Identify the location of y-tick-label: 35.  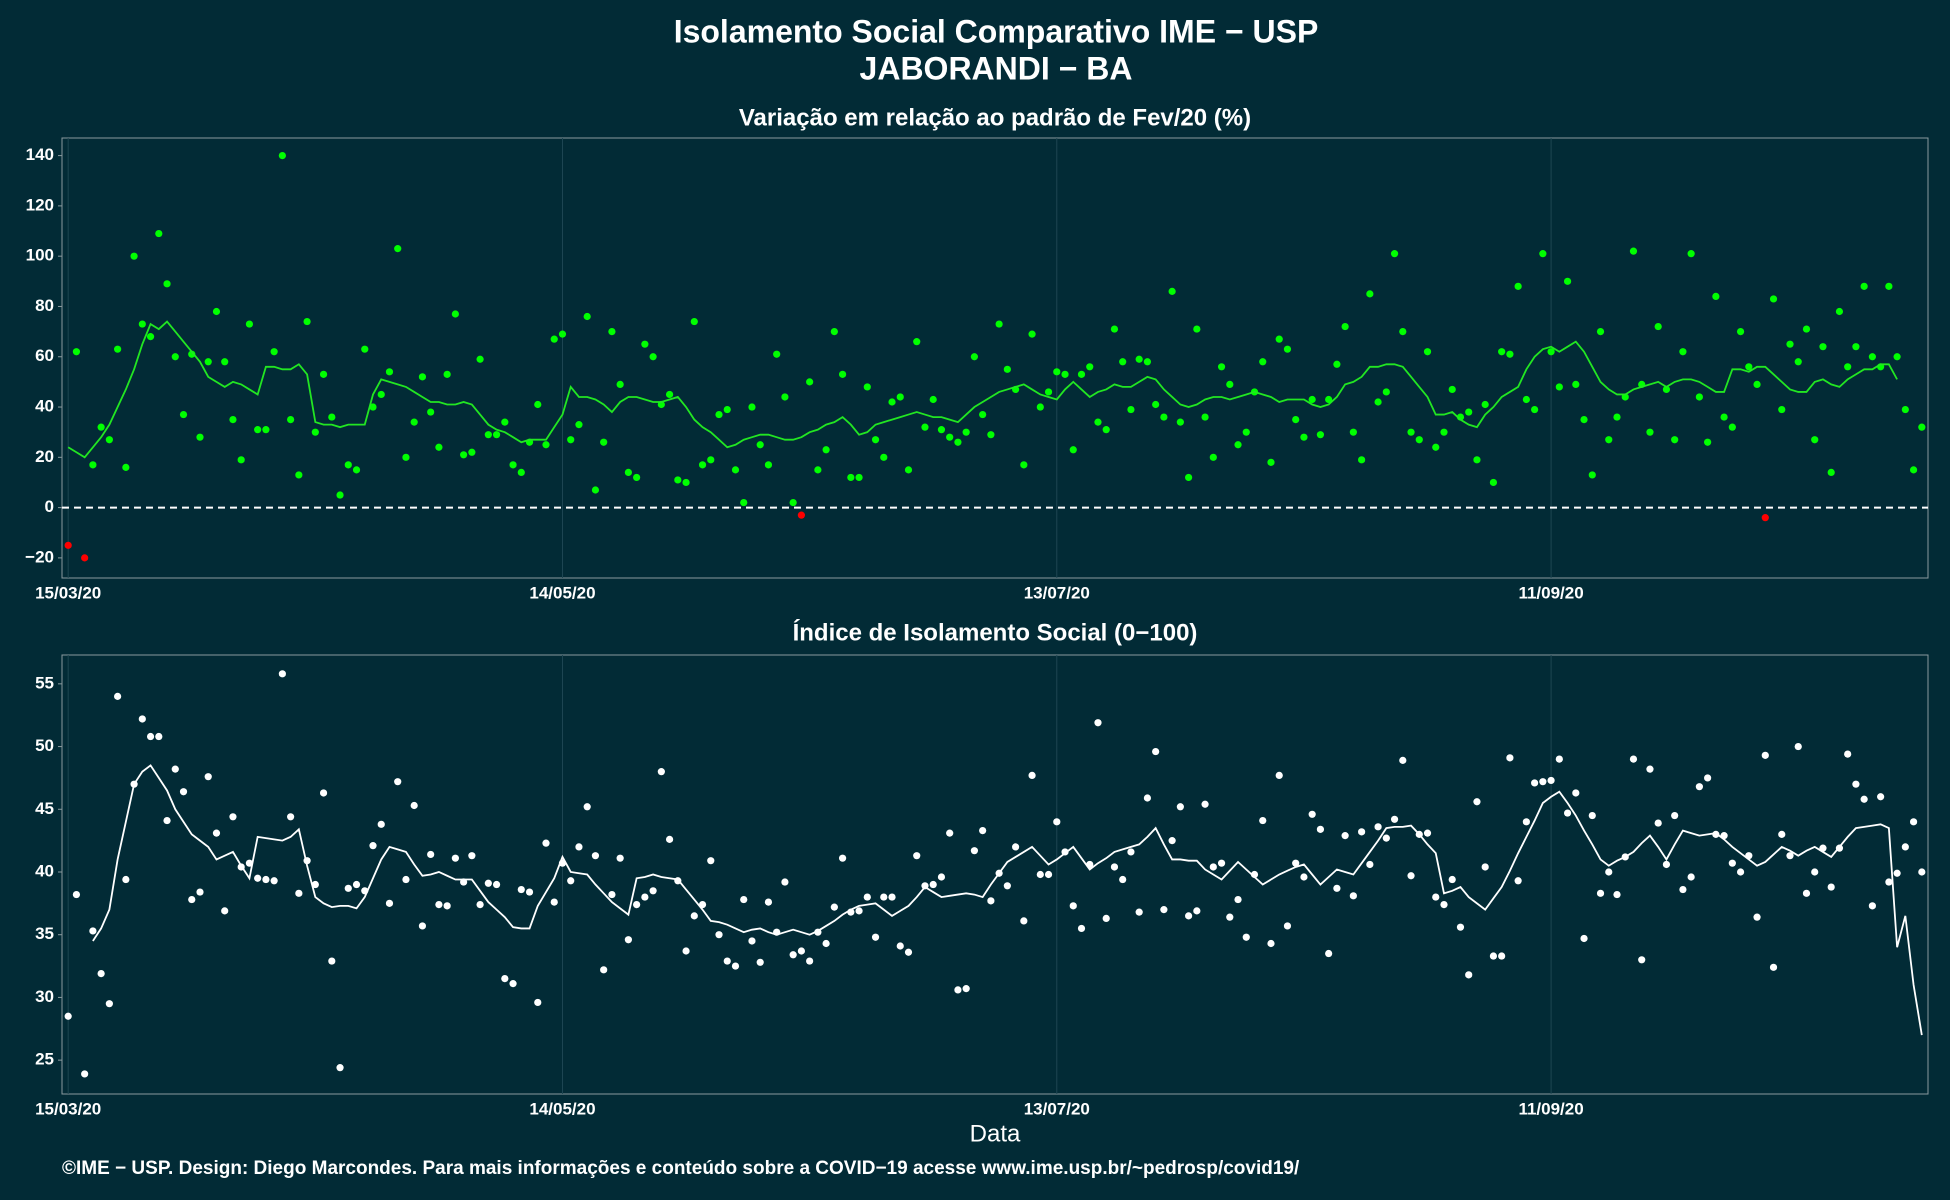
(44, 933).